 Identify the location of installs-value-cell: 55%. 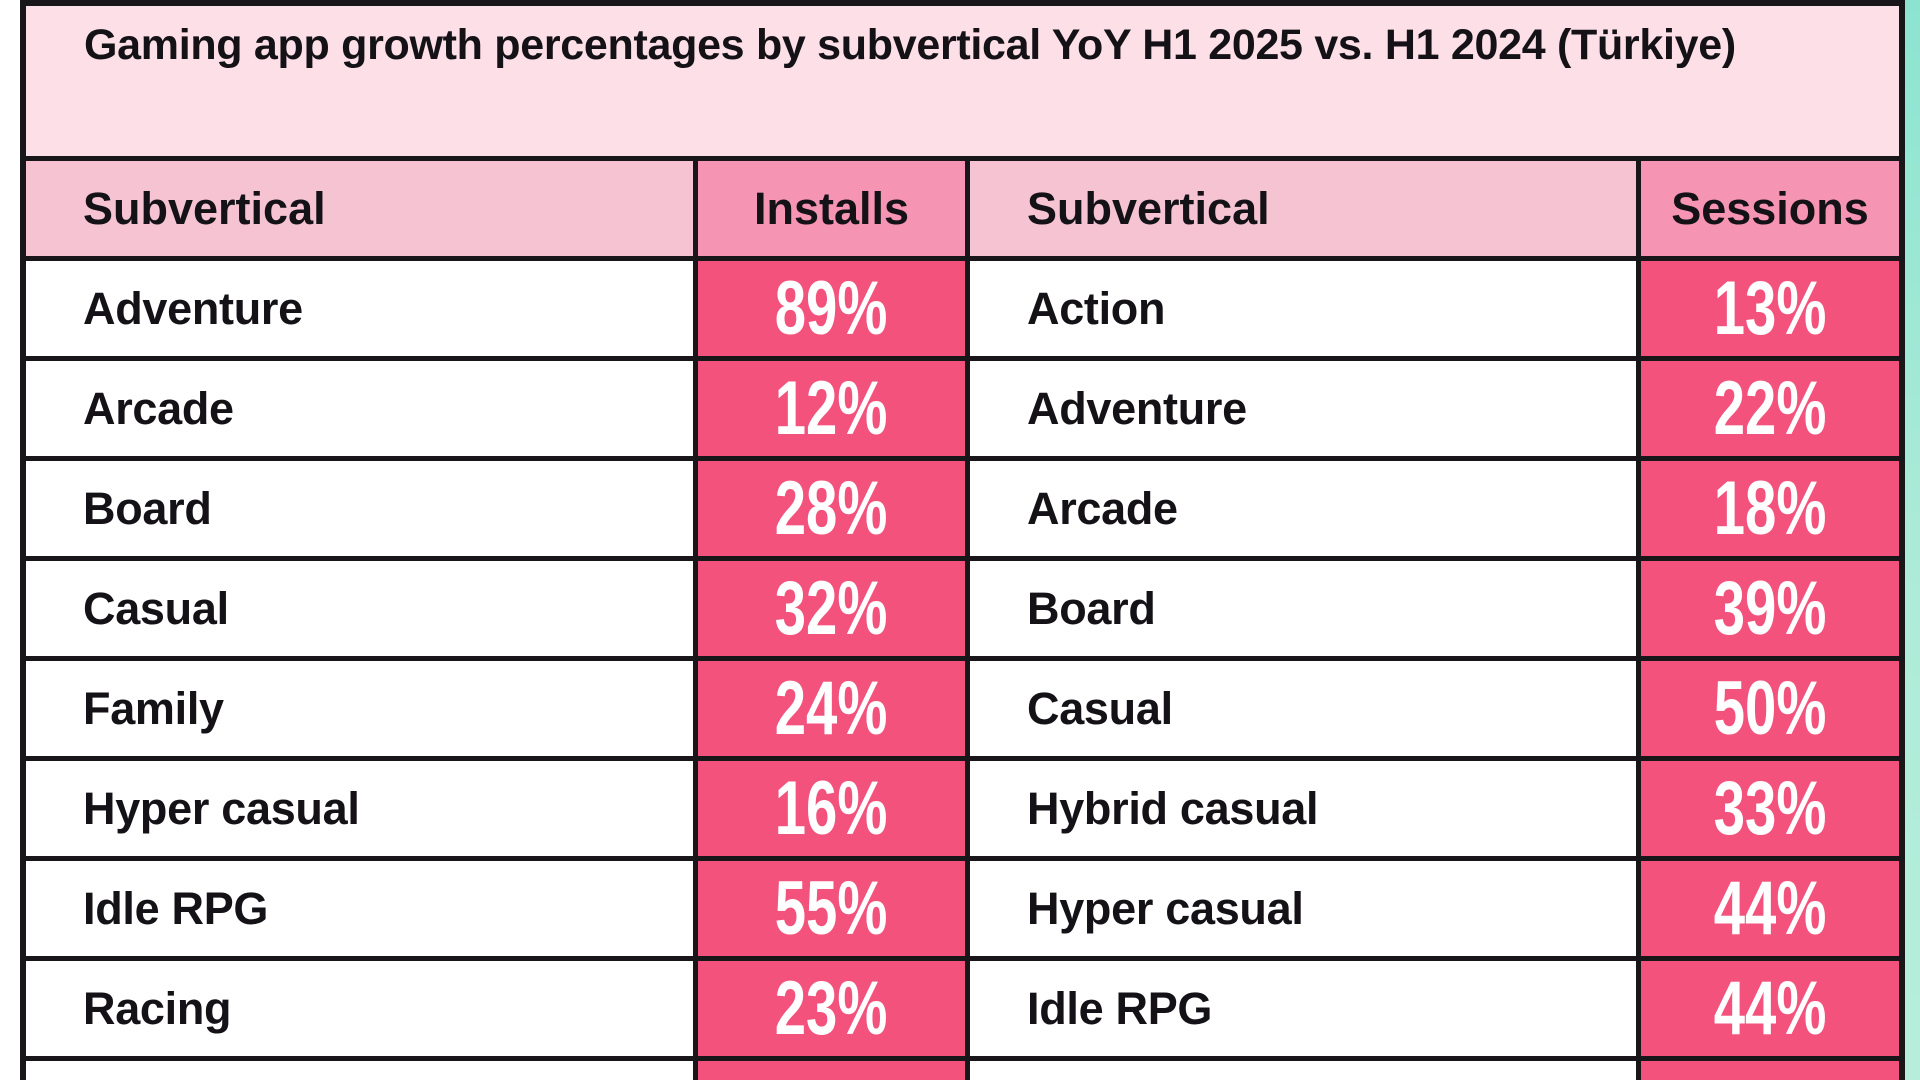
(831, 908).